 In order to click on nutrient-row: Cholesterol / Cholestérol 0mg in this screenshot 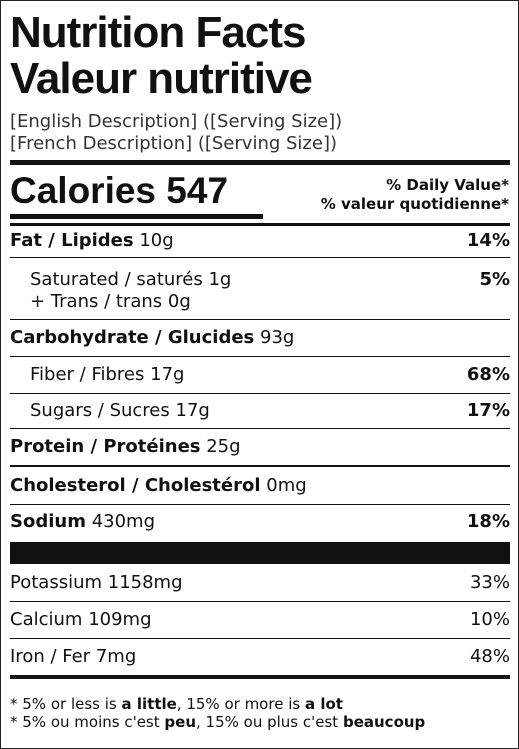, I will do `click(260, 486)`.